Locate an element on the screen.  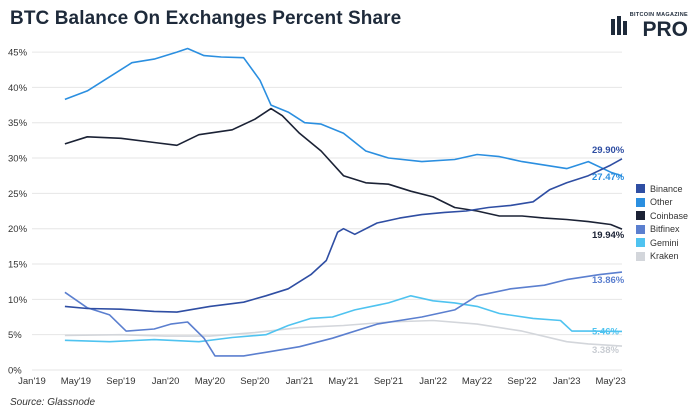
end-label-kraken: 3.38% is located at coordinates (605, 350).